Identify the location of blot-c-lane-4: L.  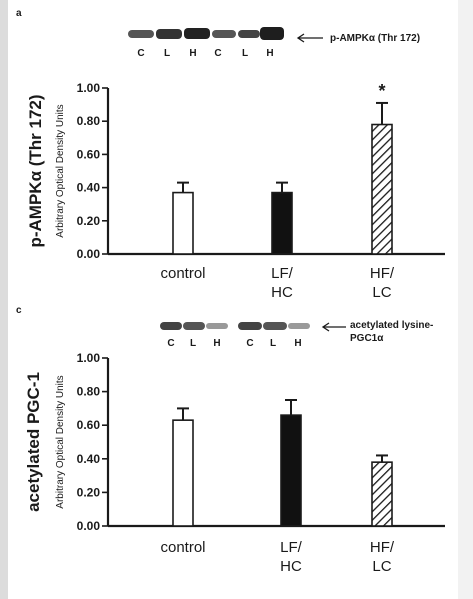
(273, 343).